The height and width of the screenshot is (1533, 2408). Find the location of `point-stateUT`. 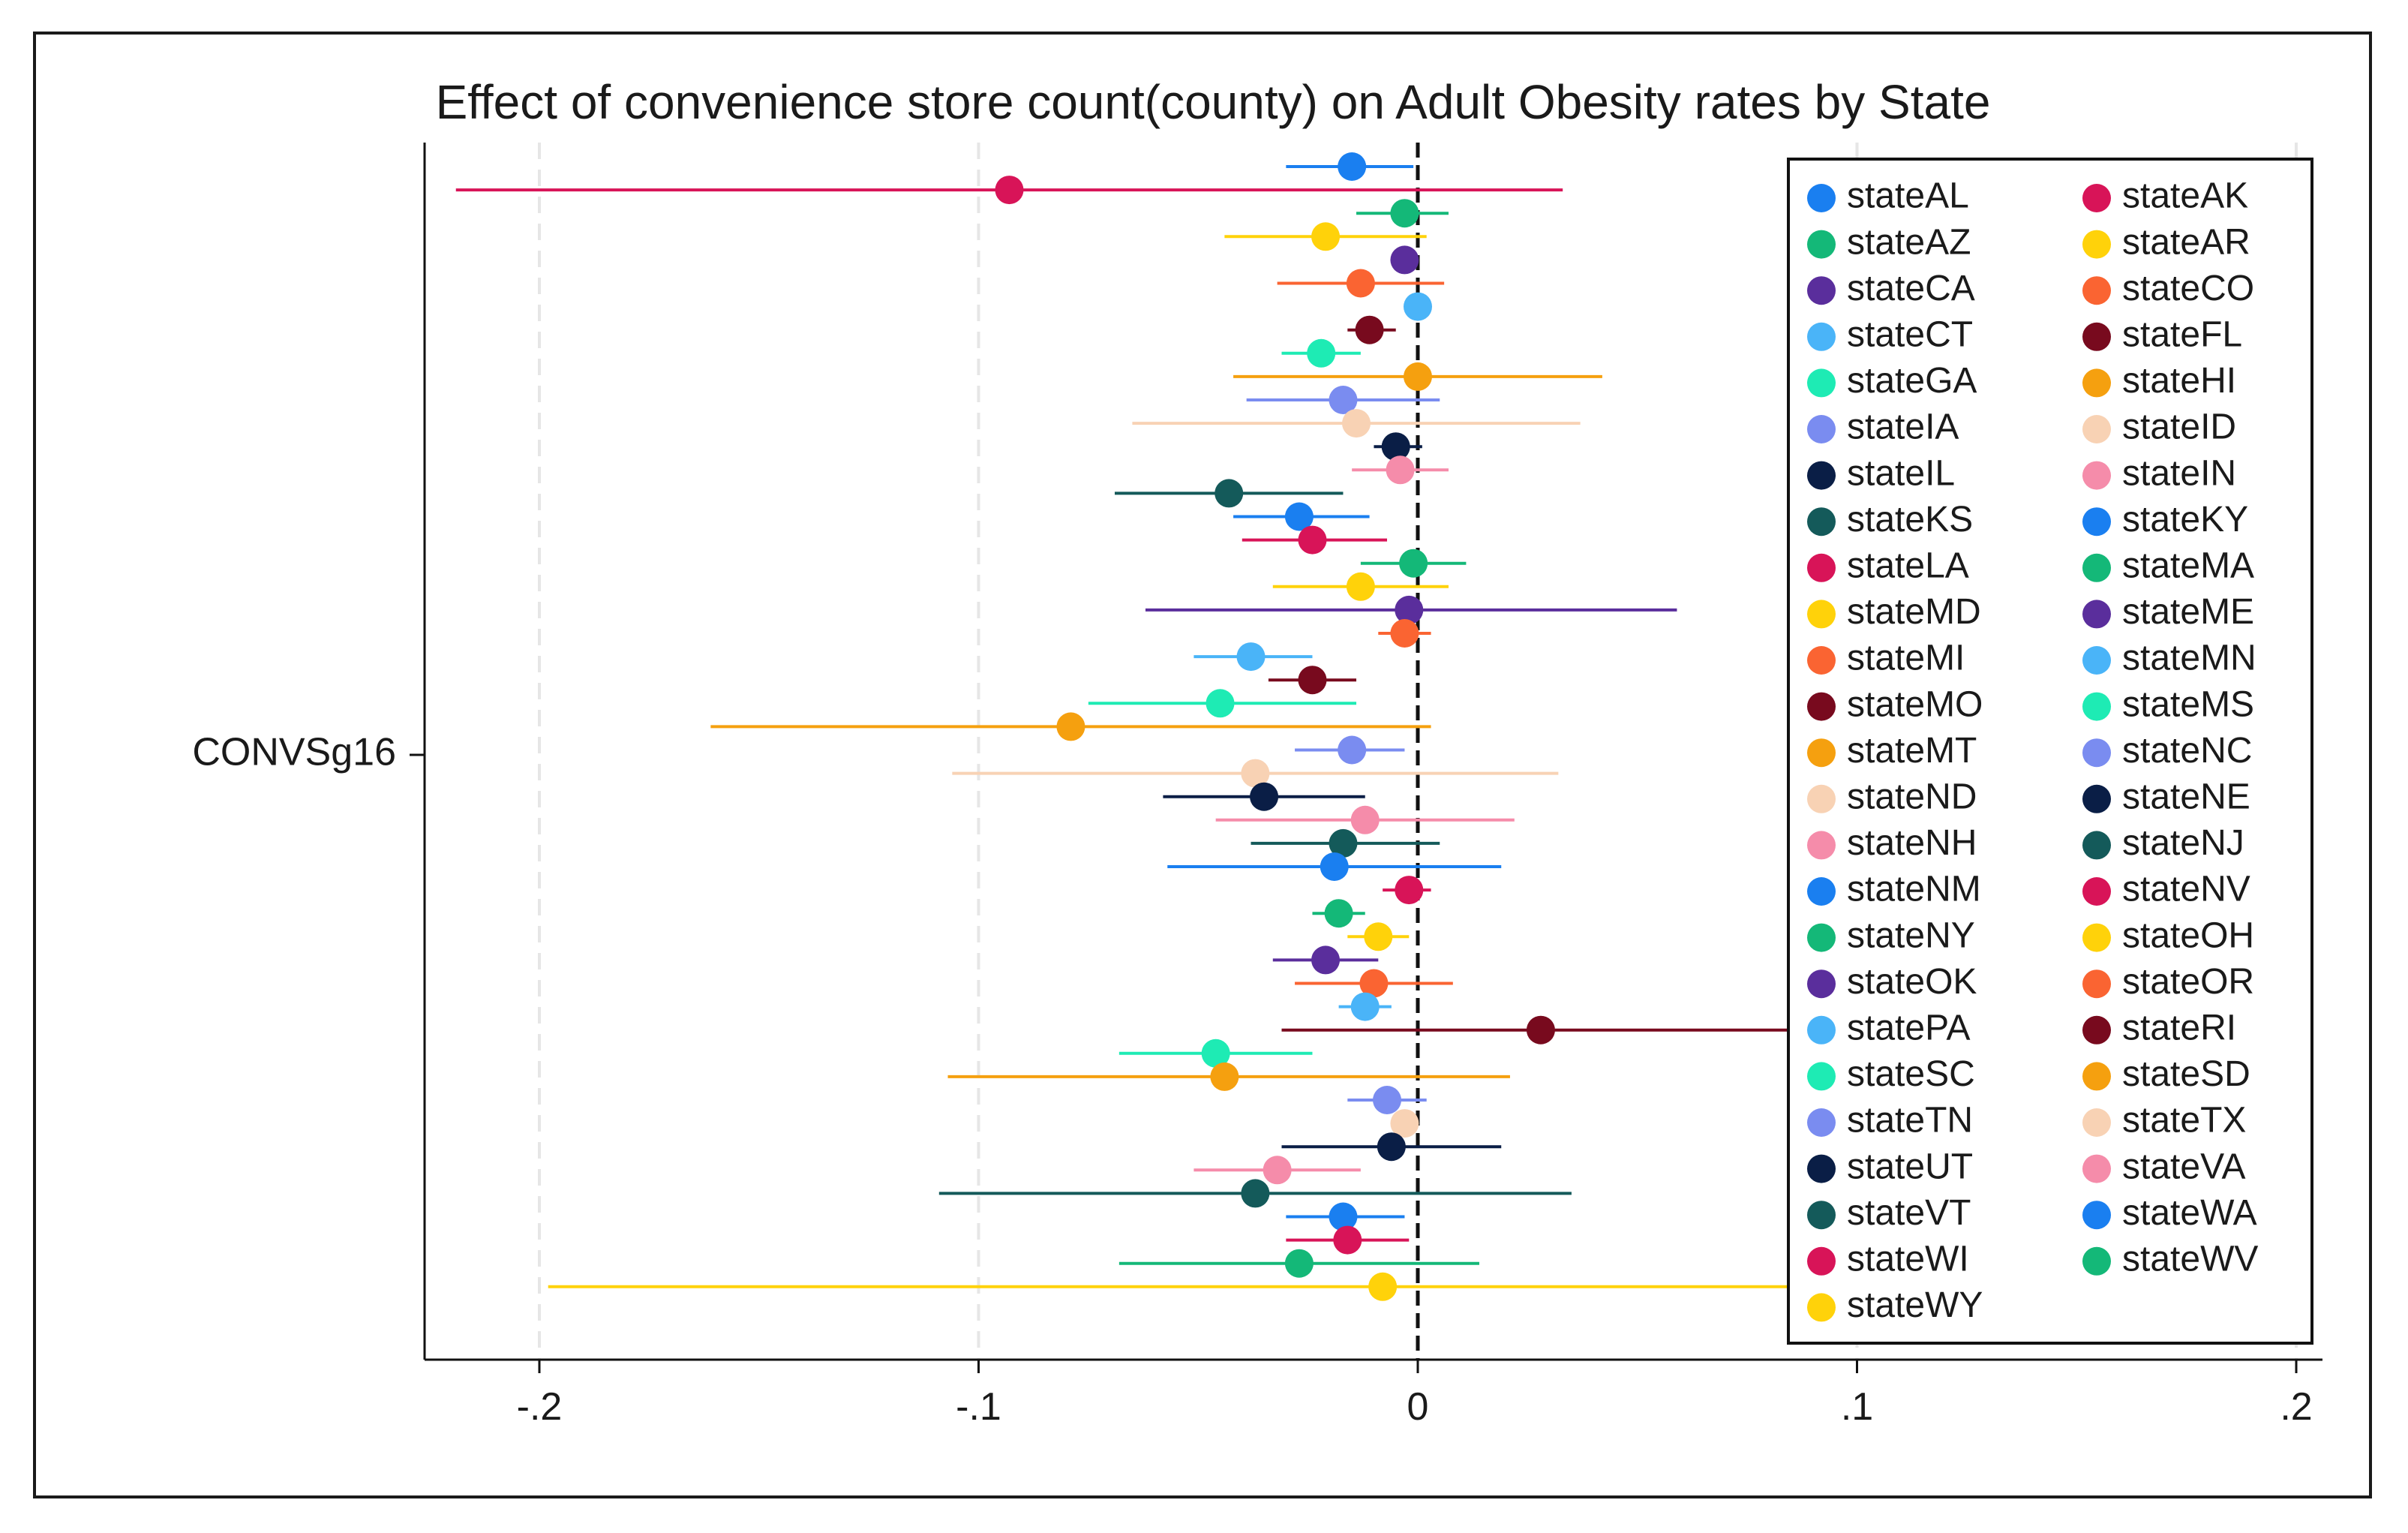

point-stateUT is located at coordinates (1391, 1147).